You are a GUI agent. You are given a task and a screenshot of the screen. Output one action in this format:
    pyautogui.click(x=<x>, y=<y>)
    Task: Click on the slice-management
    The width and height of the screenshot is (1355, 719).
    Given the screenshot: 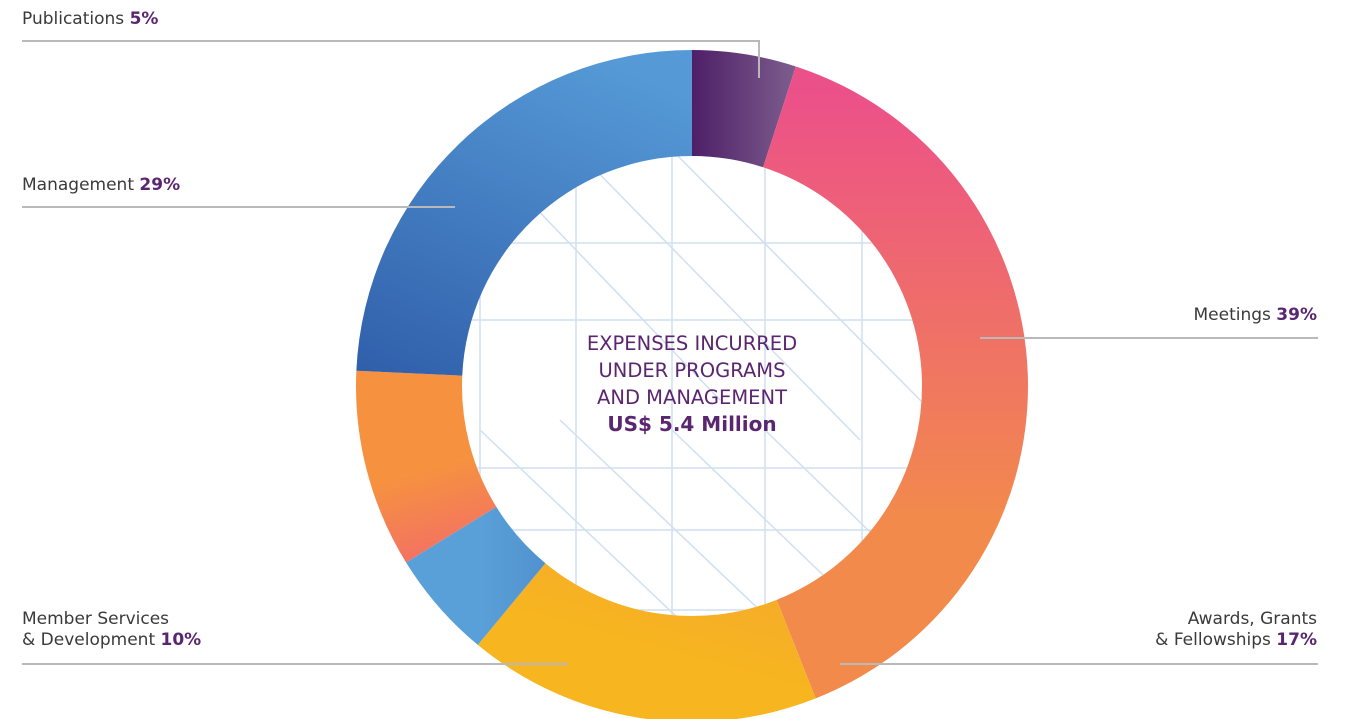 What is the action you would take?
    pyautogui.click(x=524, y=213)
    